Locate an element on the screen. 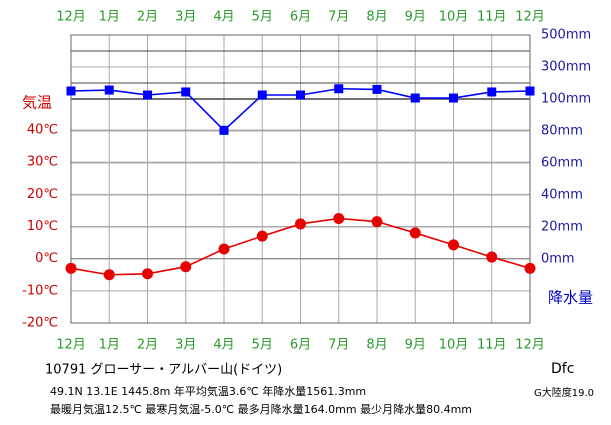  y2-tick-label: 80mm is located at coordinates (562, 131).